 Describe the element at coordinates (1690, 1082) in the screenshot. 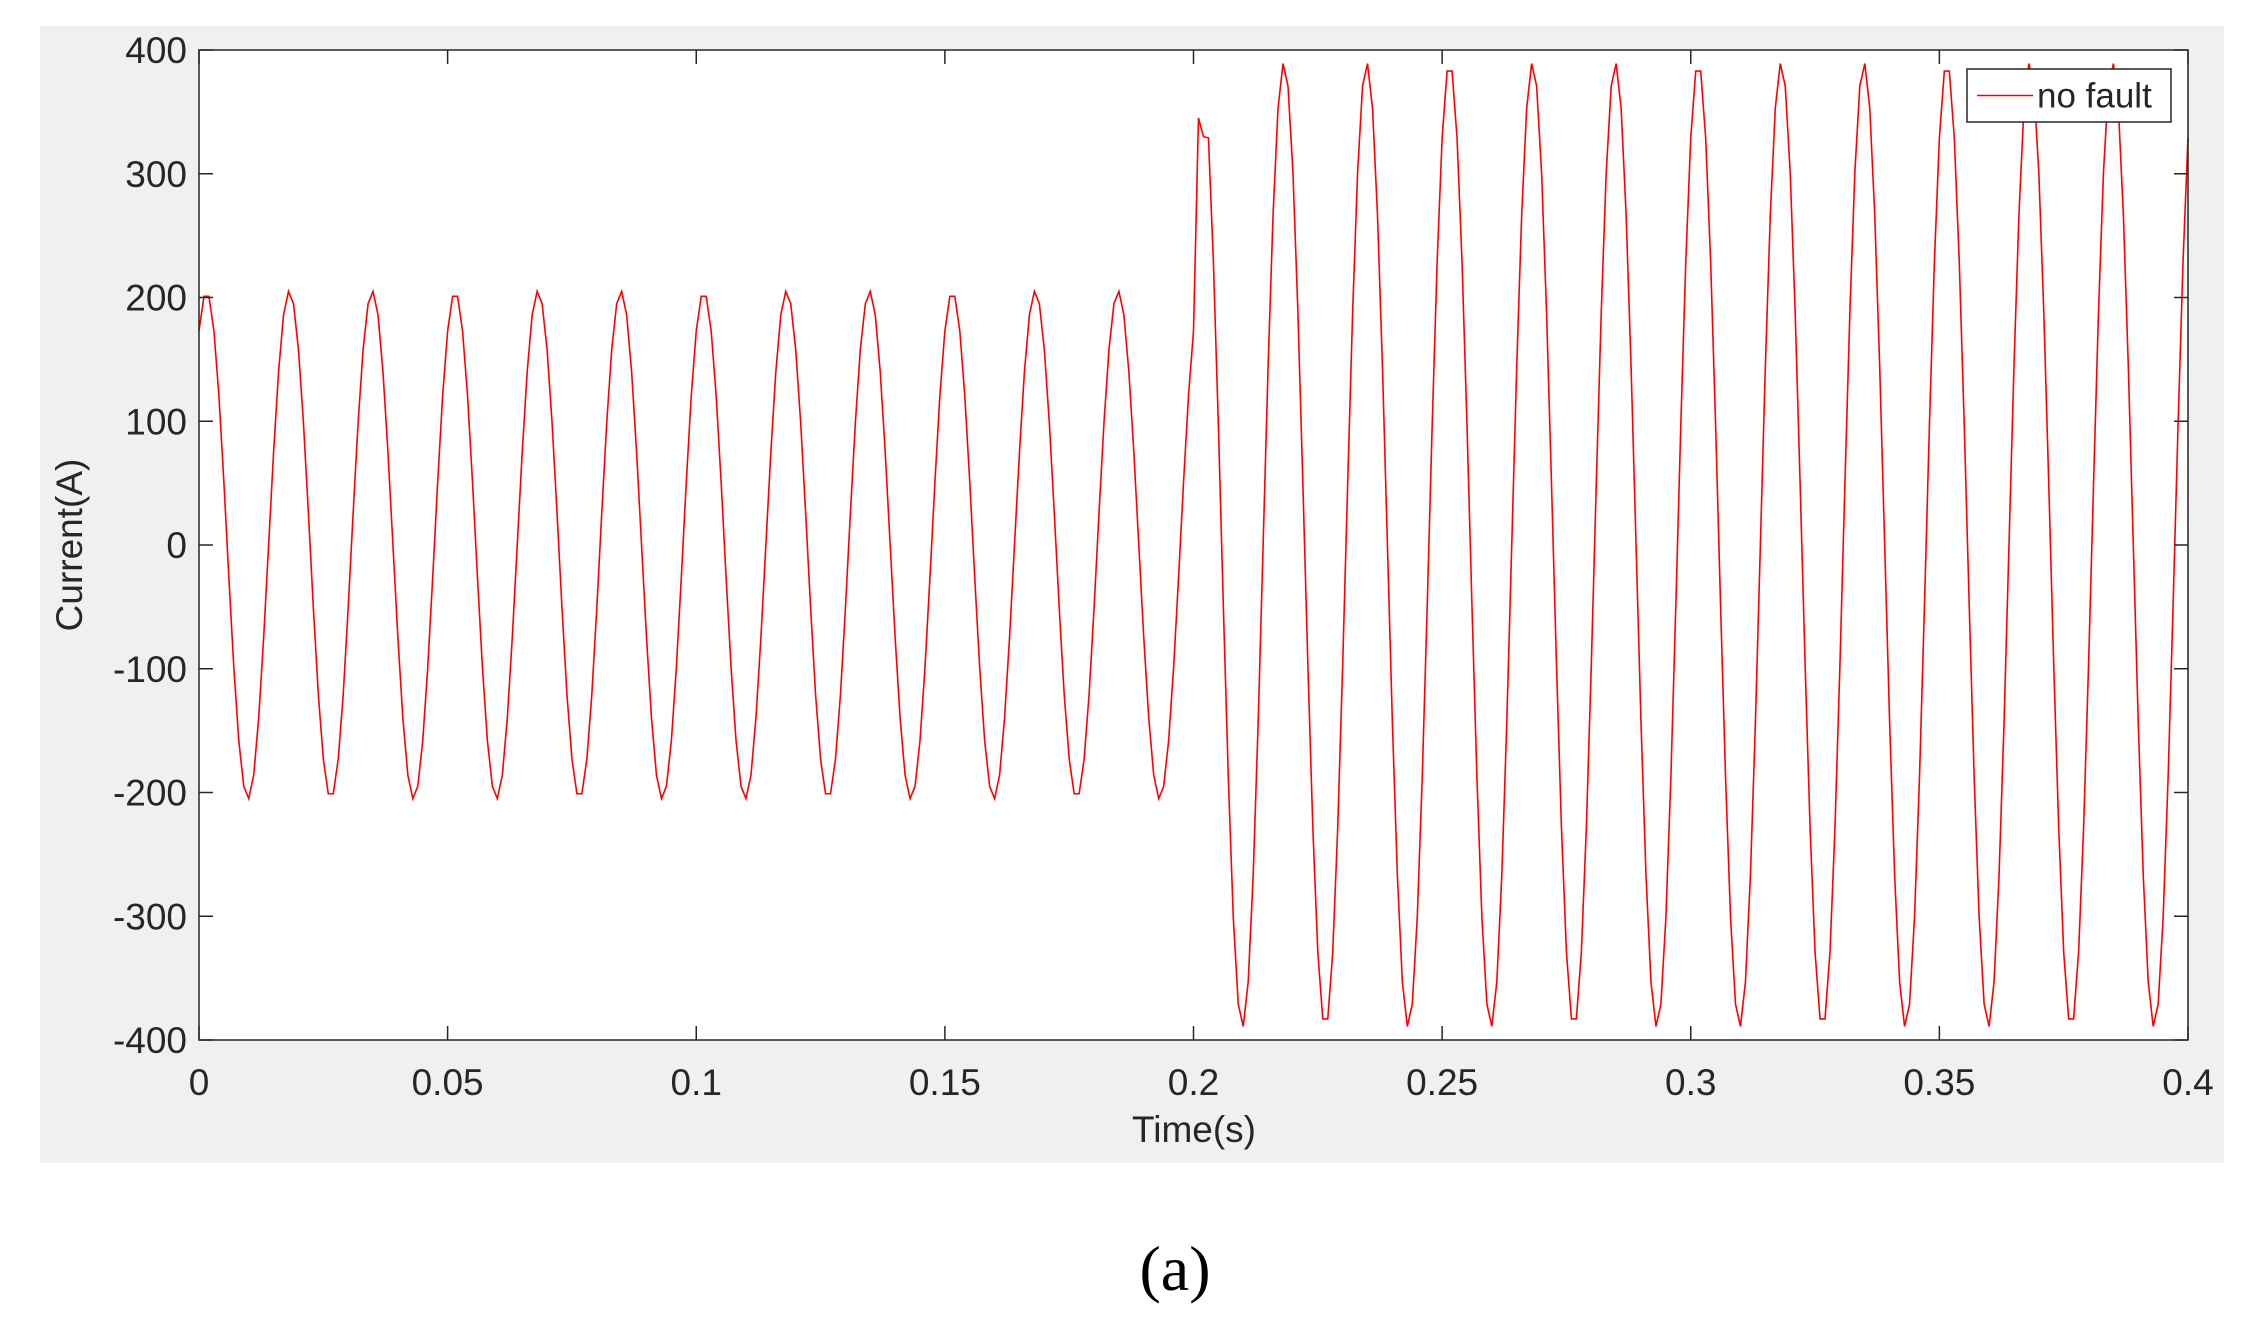

I see `x-tick-label: 0.3` at that location.